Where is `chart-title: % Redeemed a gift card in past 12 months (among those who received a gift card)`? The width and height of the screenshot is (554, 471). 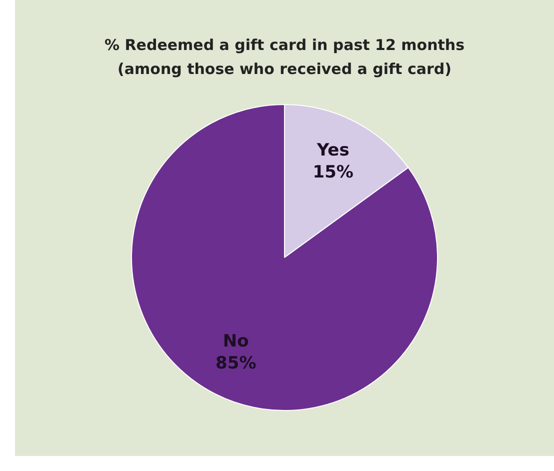
chart-title: % Redeemed a gift card in past 12 months (among those who received a gift card) is located at coordinates (284, 57).